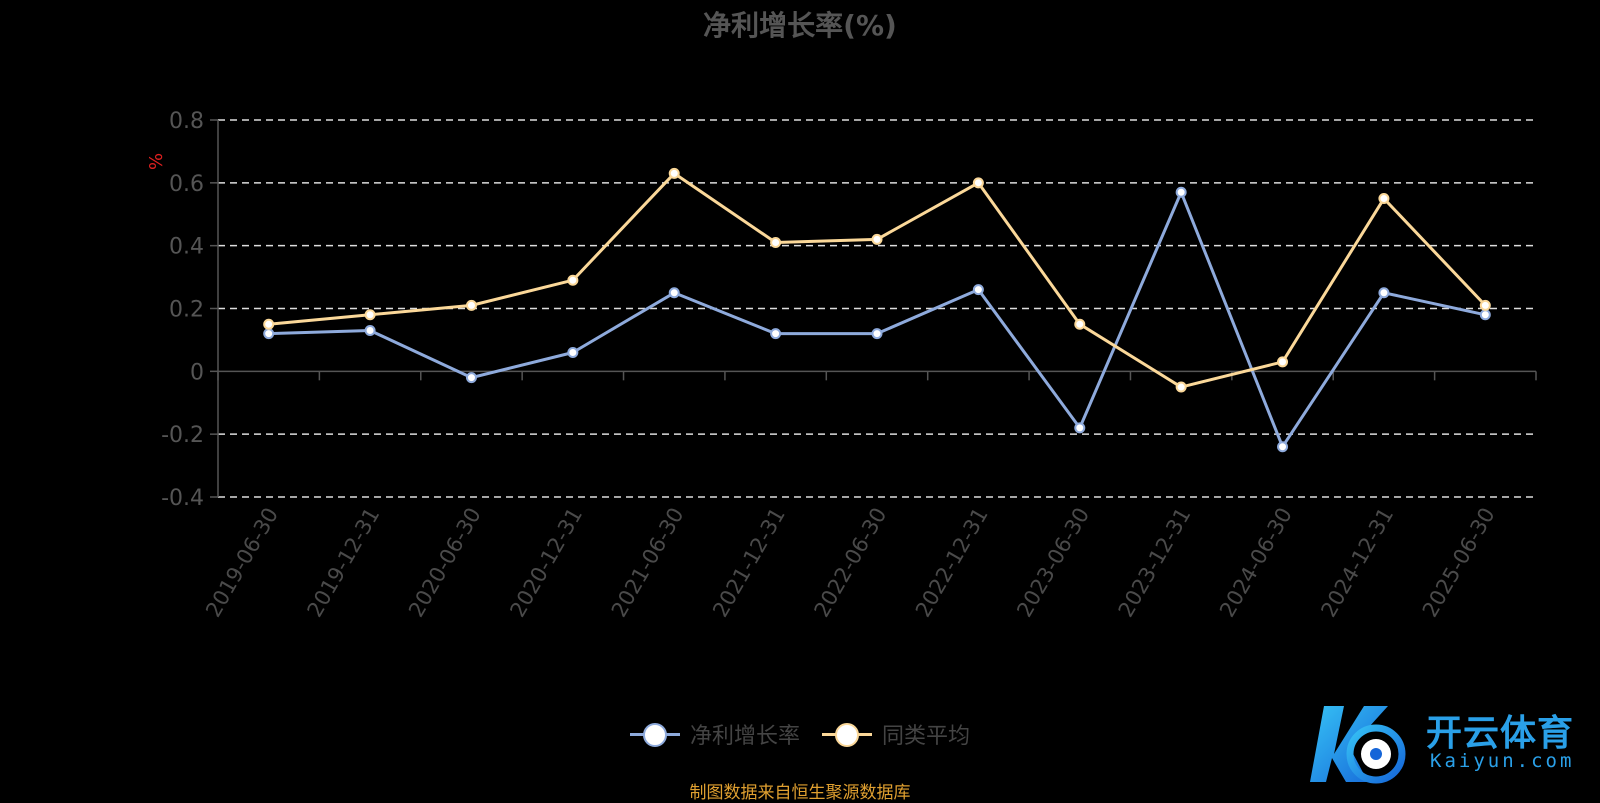 The image size is (1600, 803). What do you see at coordinates (851, 563) in the screenshot?
I see `x-tick-label: 2022-06-30` at bounding box center [851, 563].